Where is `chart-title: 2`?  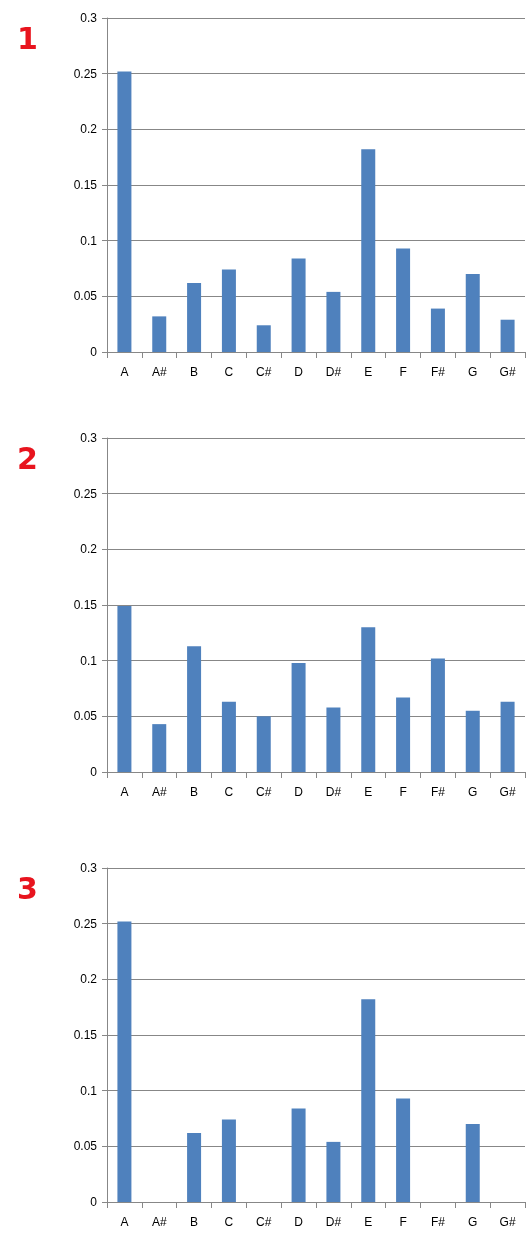 chart-title: 2 is located at coordinates (27, 458).